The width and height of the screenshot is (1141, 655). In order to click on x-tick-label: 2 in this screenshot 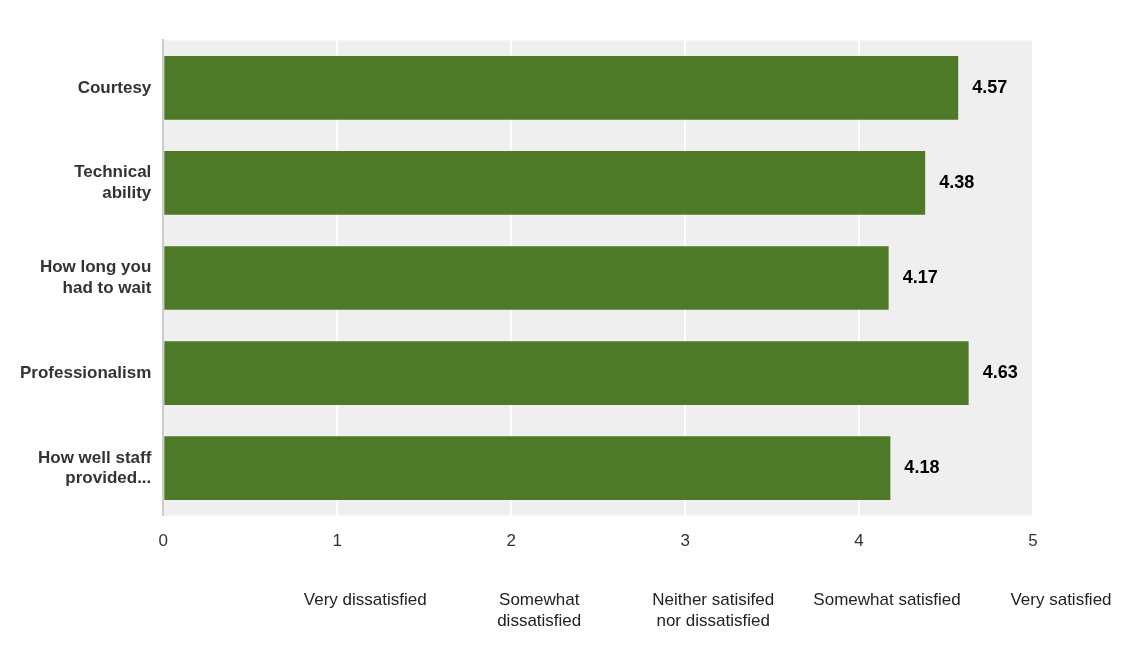, I will do `click(511, 541)`.